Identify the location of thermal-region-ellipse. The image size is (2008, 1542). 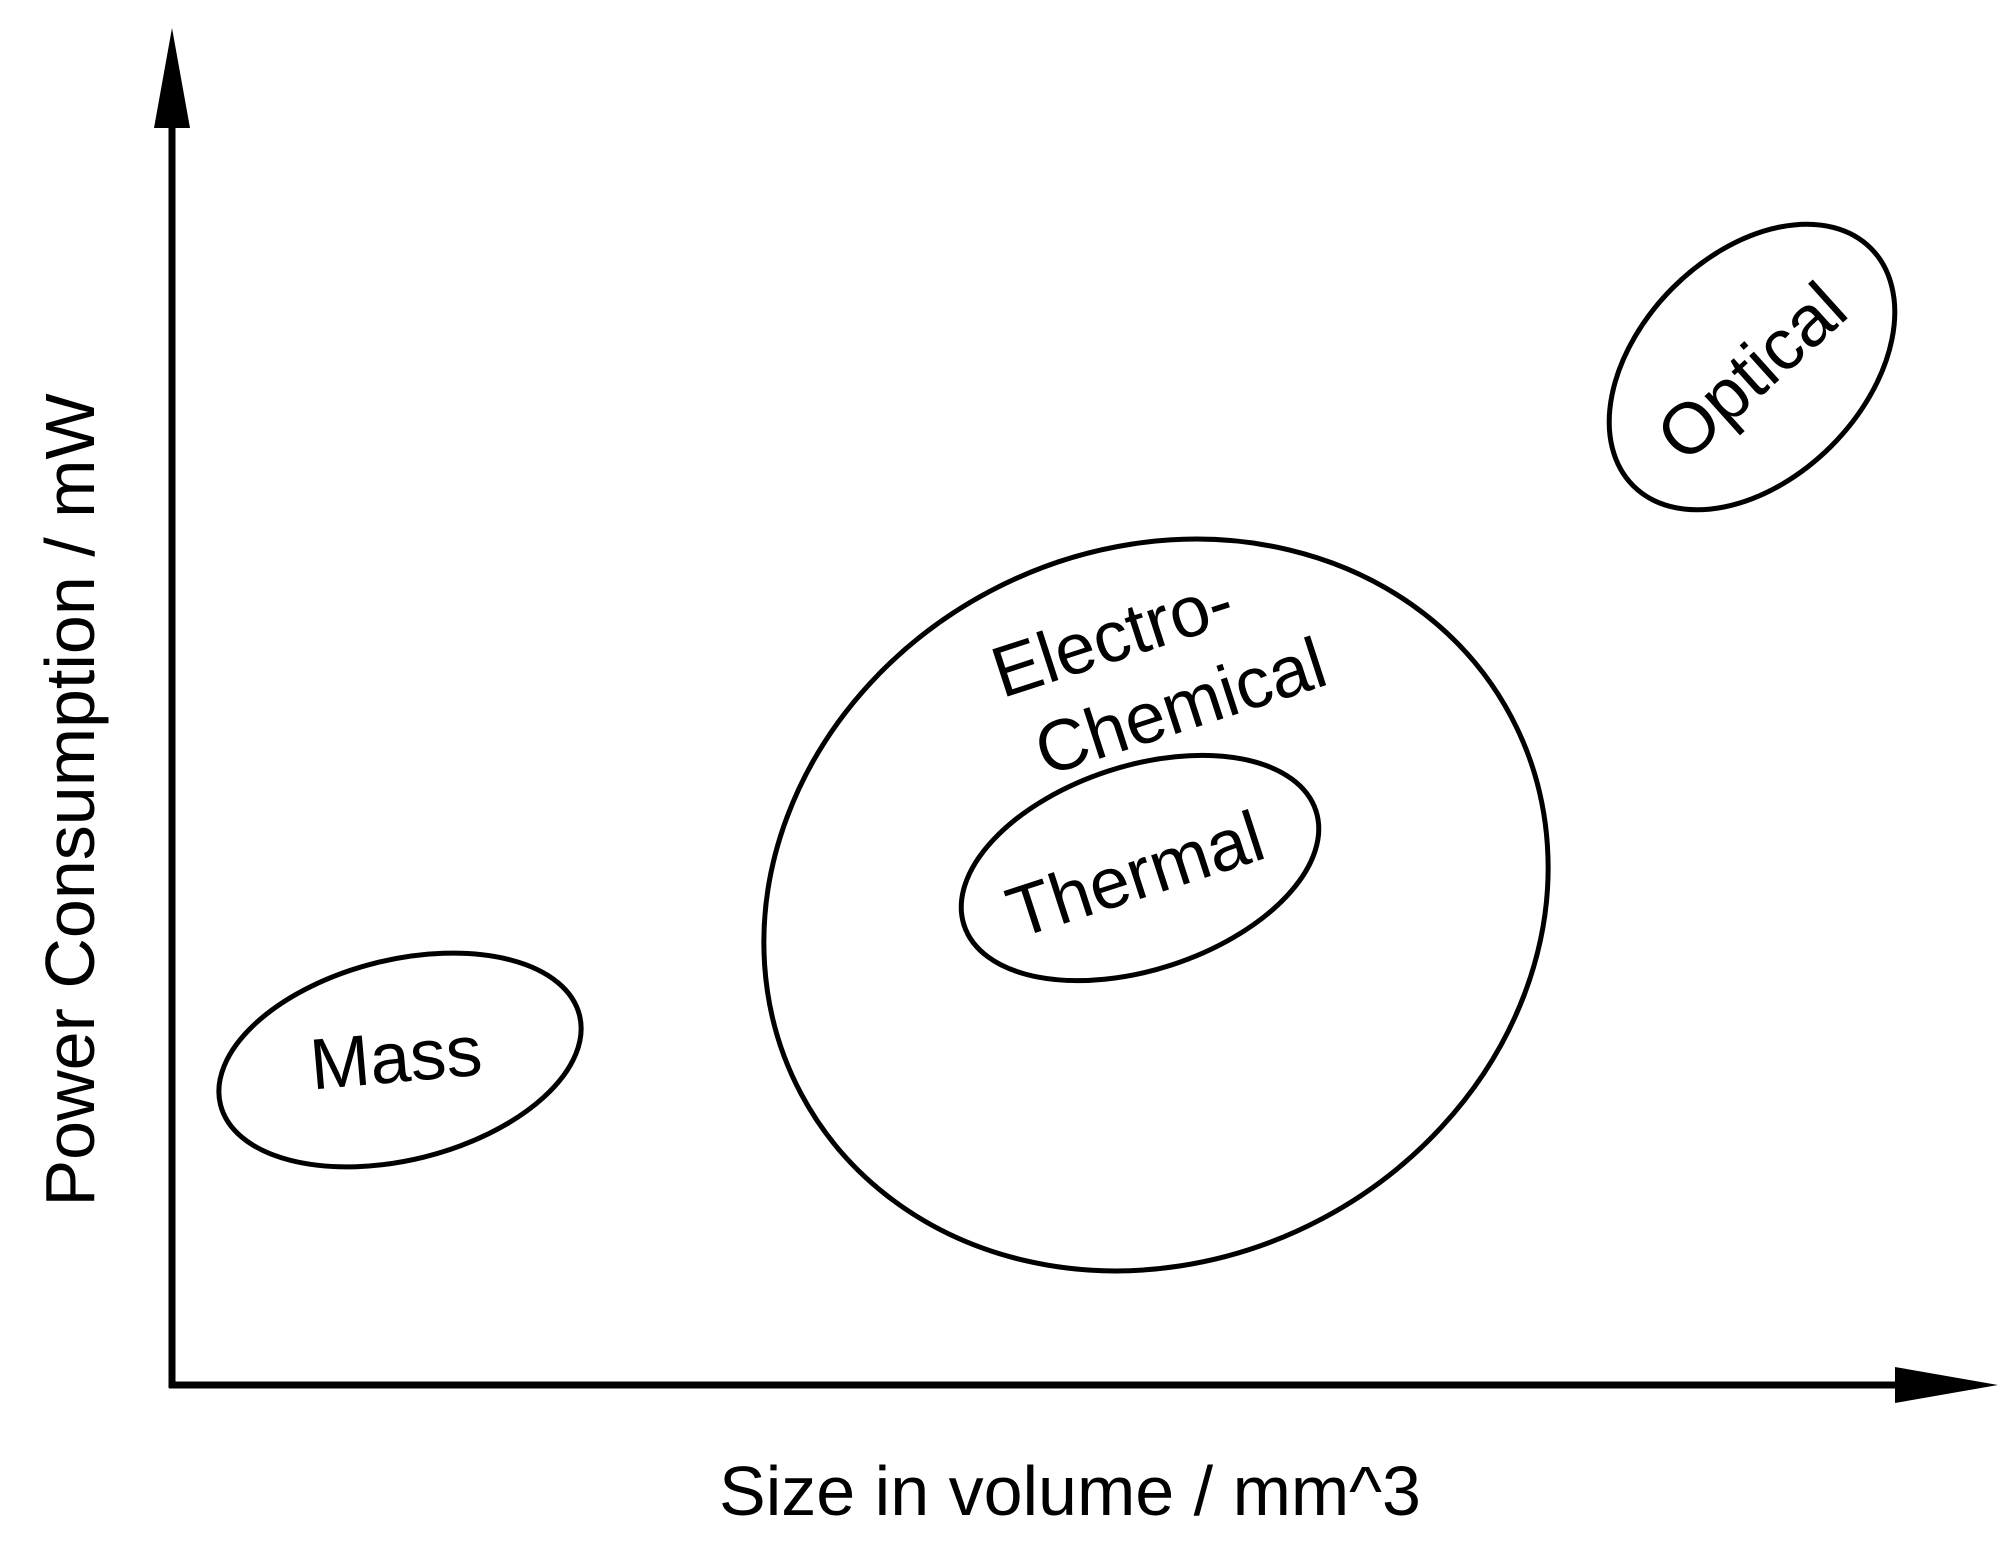
(1140, 868).